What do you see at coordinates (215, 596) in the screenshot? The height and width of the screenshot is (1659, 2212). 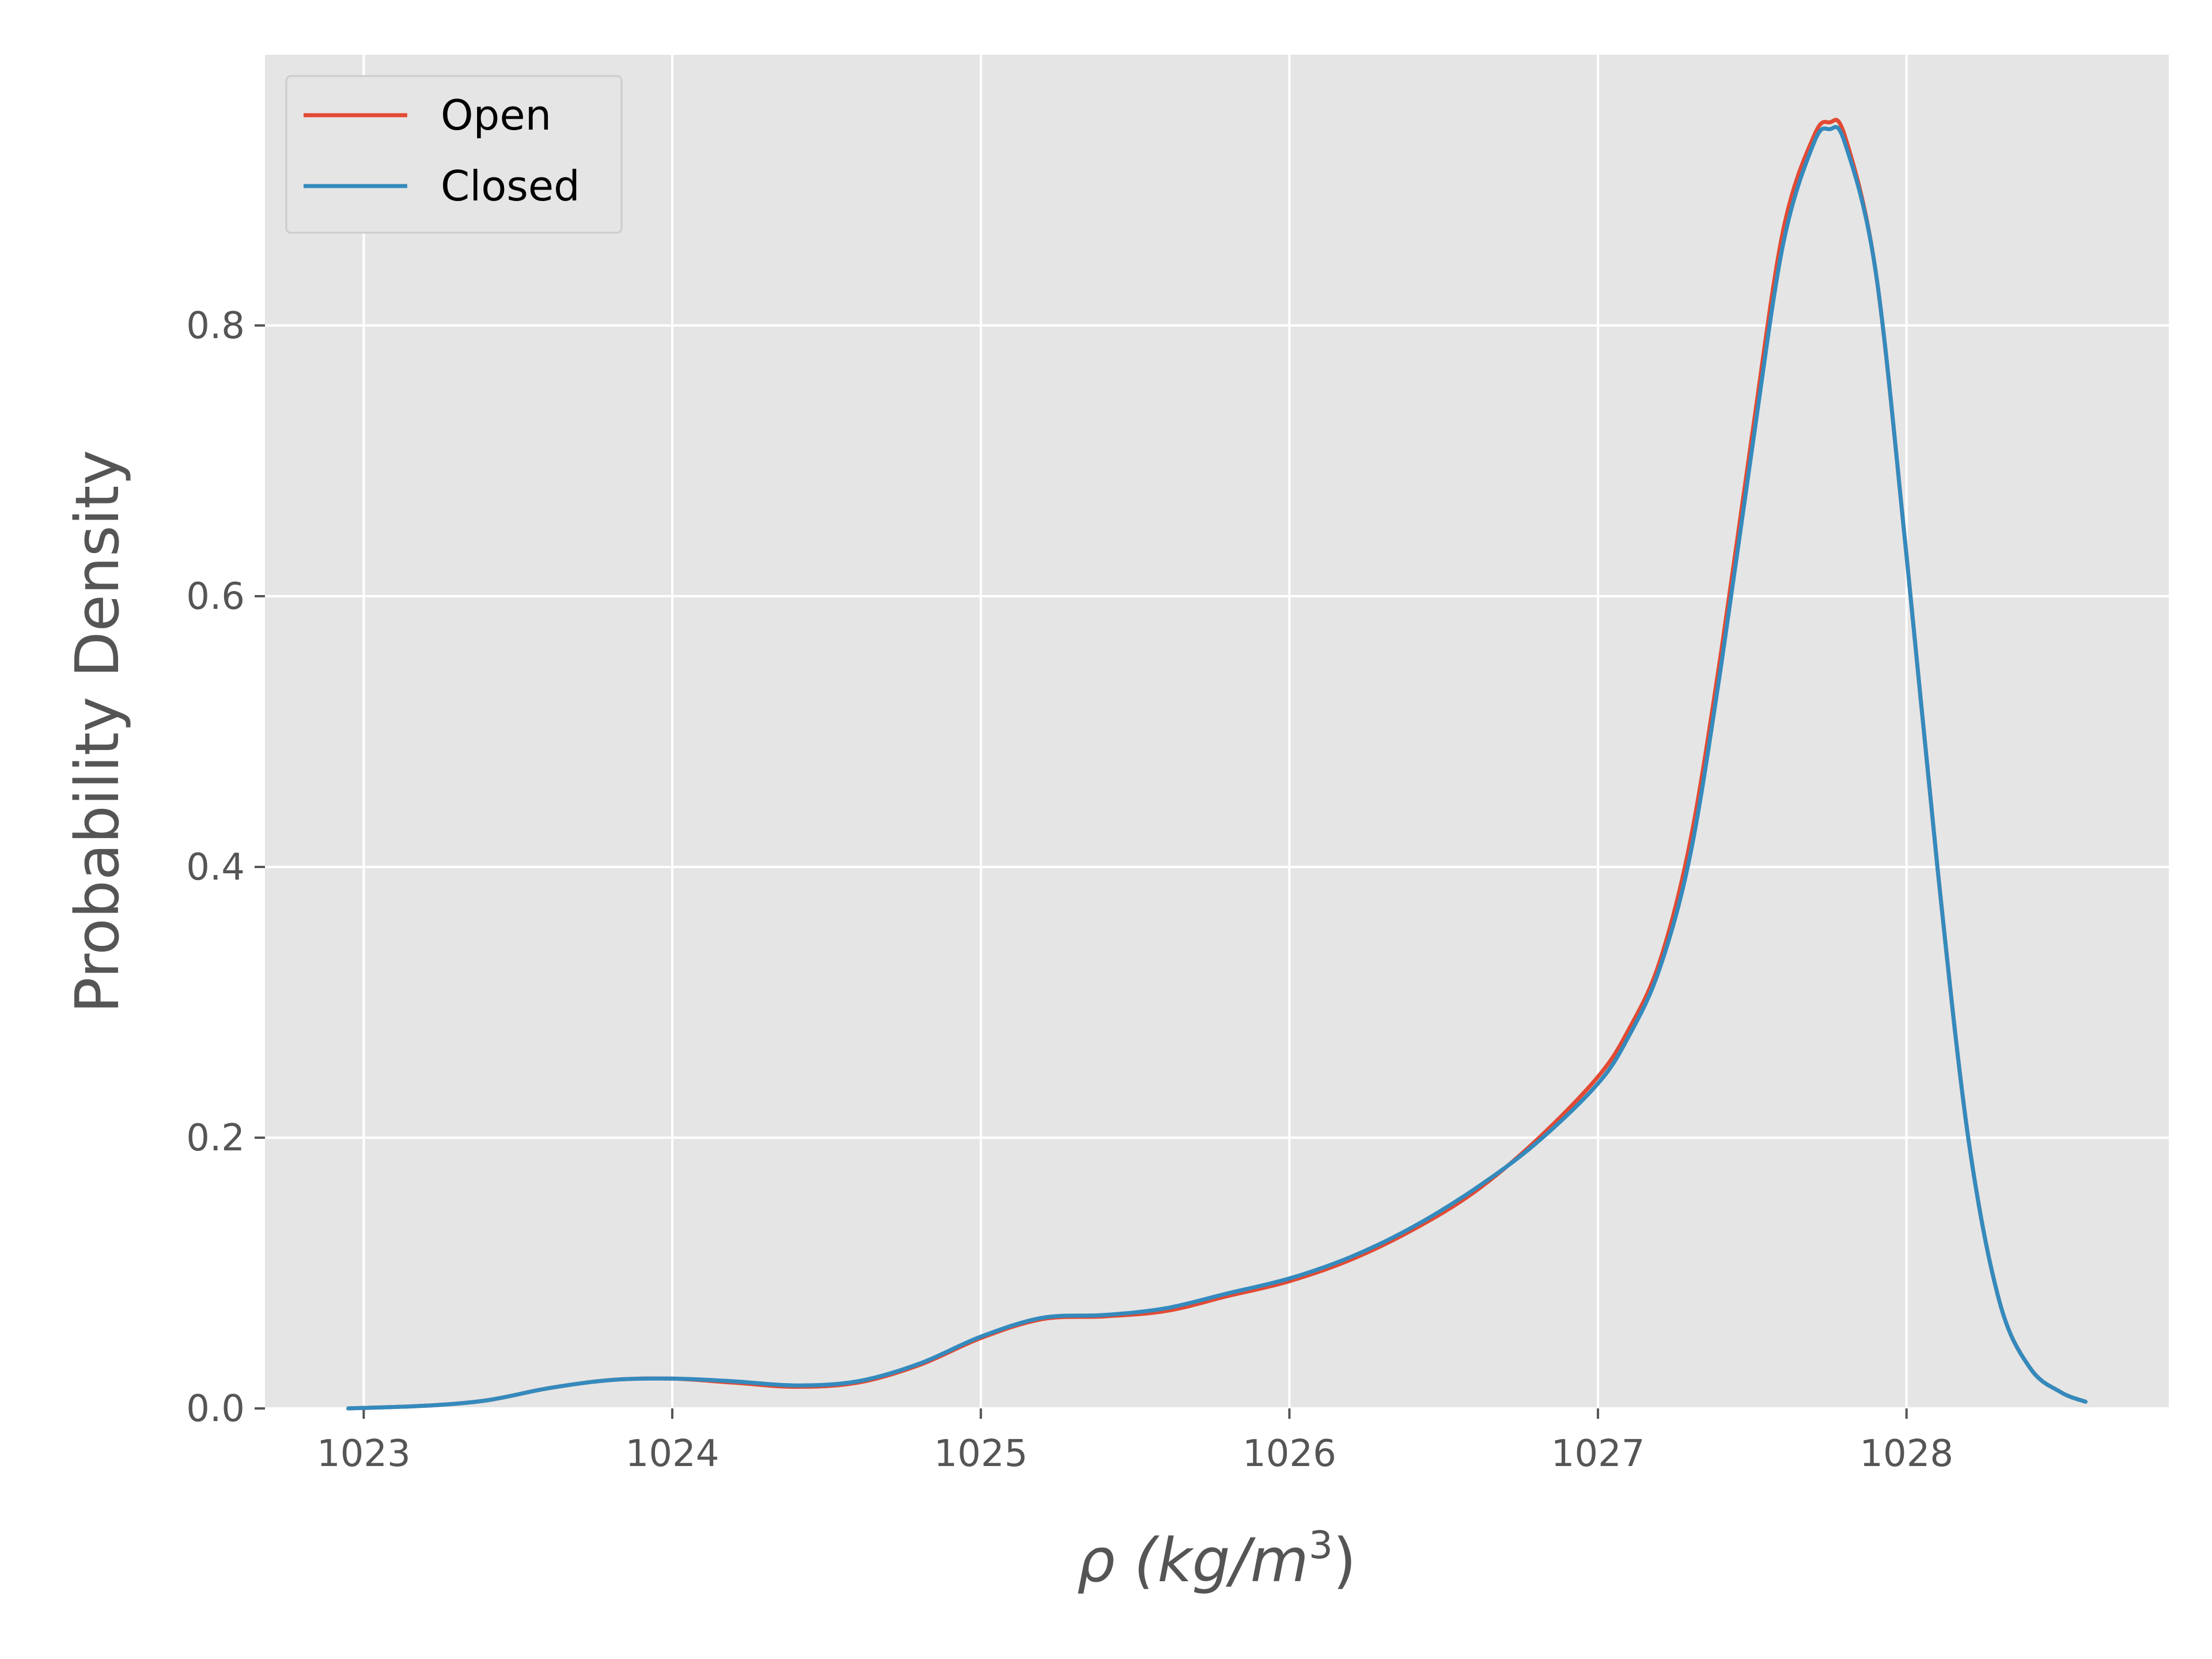 I see `y-tick-label: 0.6` at bounding box center [215, 596].